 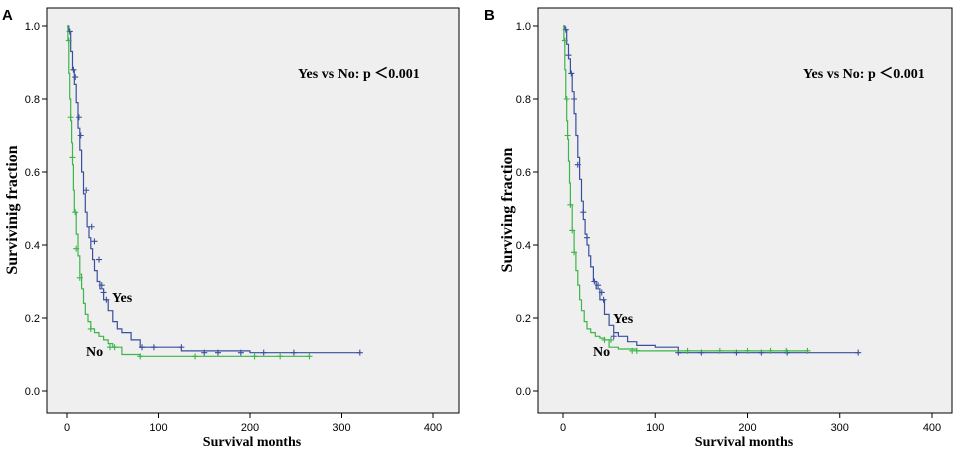 What do you see at coordinates (655, 428) in the screenshot?
I see `panel-b-x-tick-label: 100` at bounding box center [655, 428].